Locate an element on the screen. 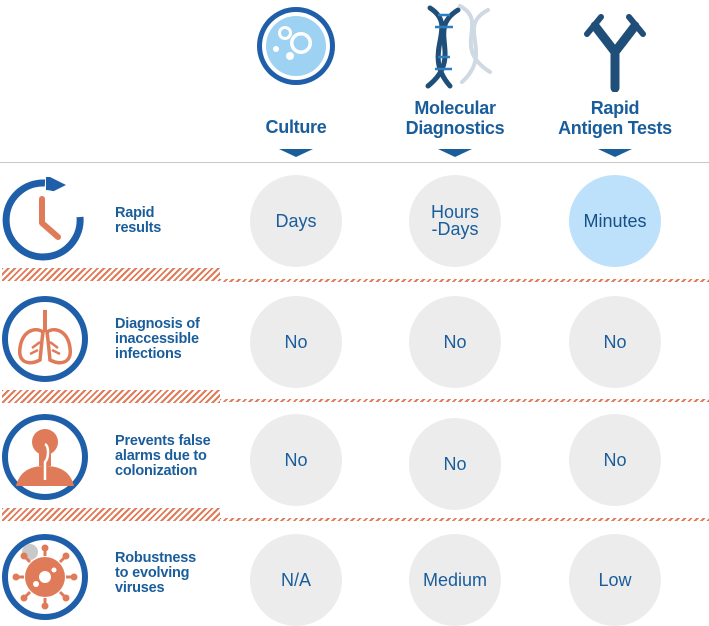  cell-culture-inaccessible-infections: No is located at coordinates (296, 342).